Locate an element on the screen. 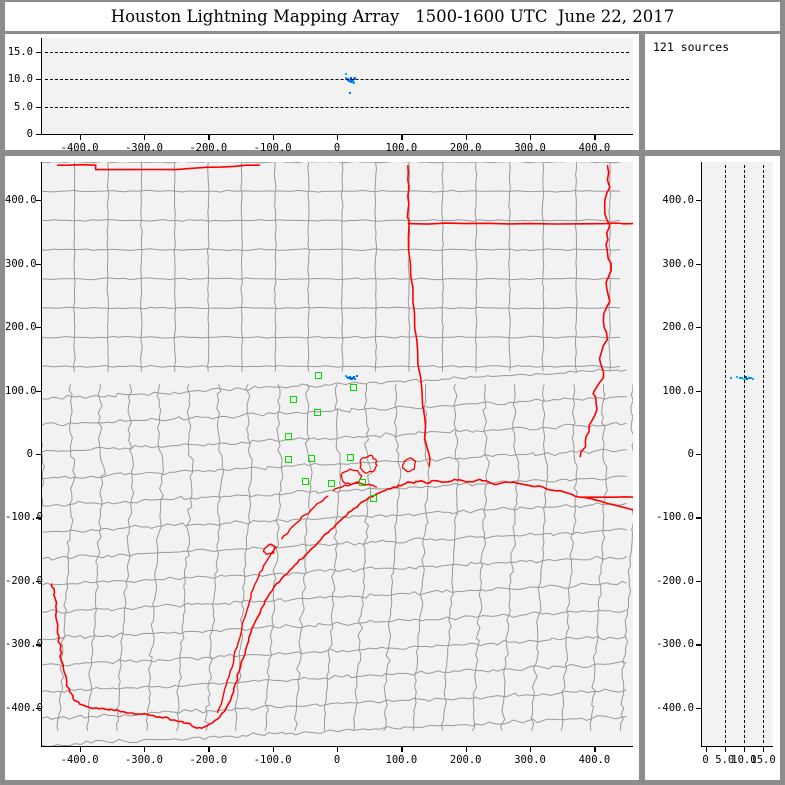  x-tick-label: 10.0 is located at coordinates (744, 760).